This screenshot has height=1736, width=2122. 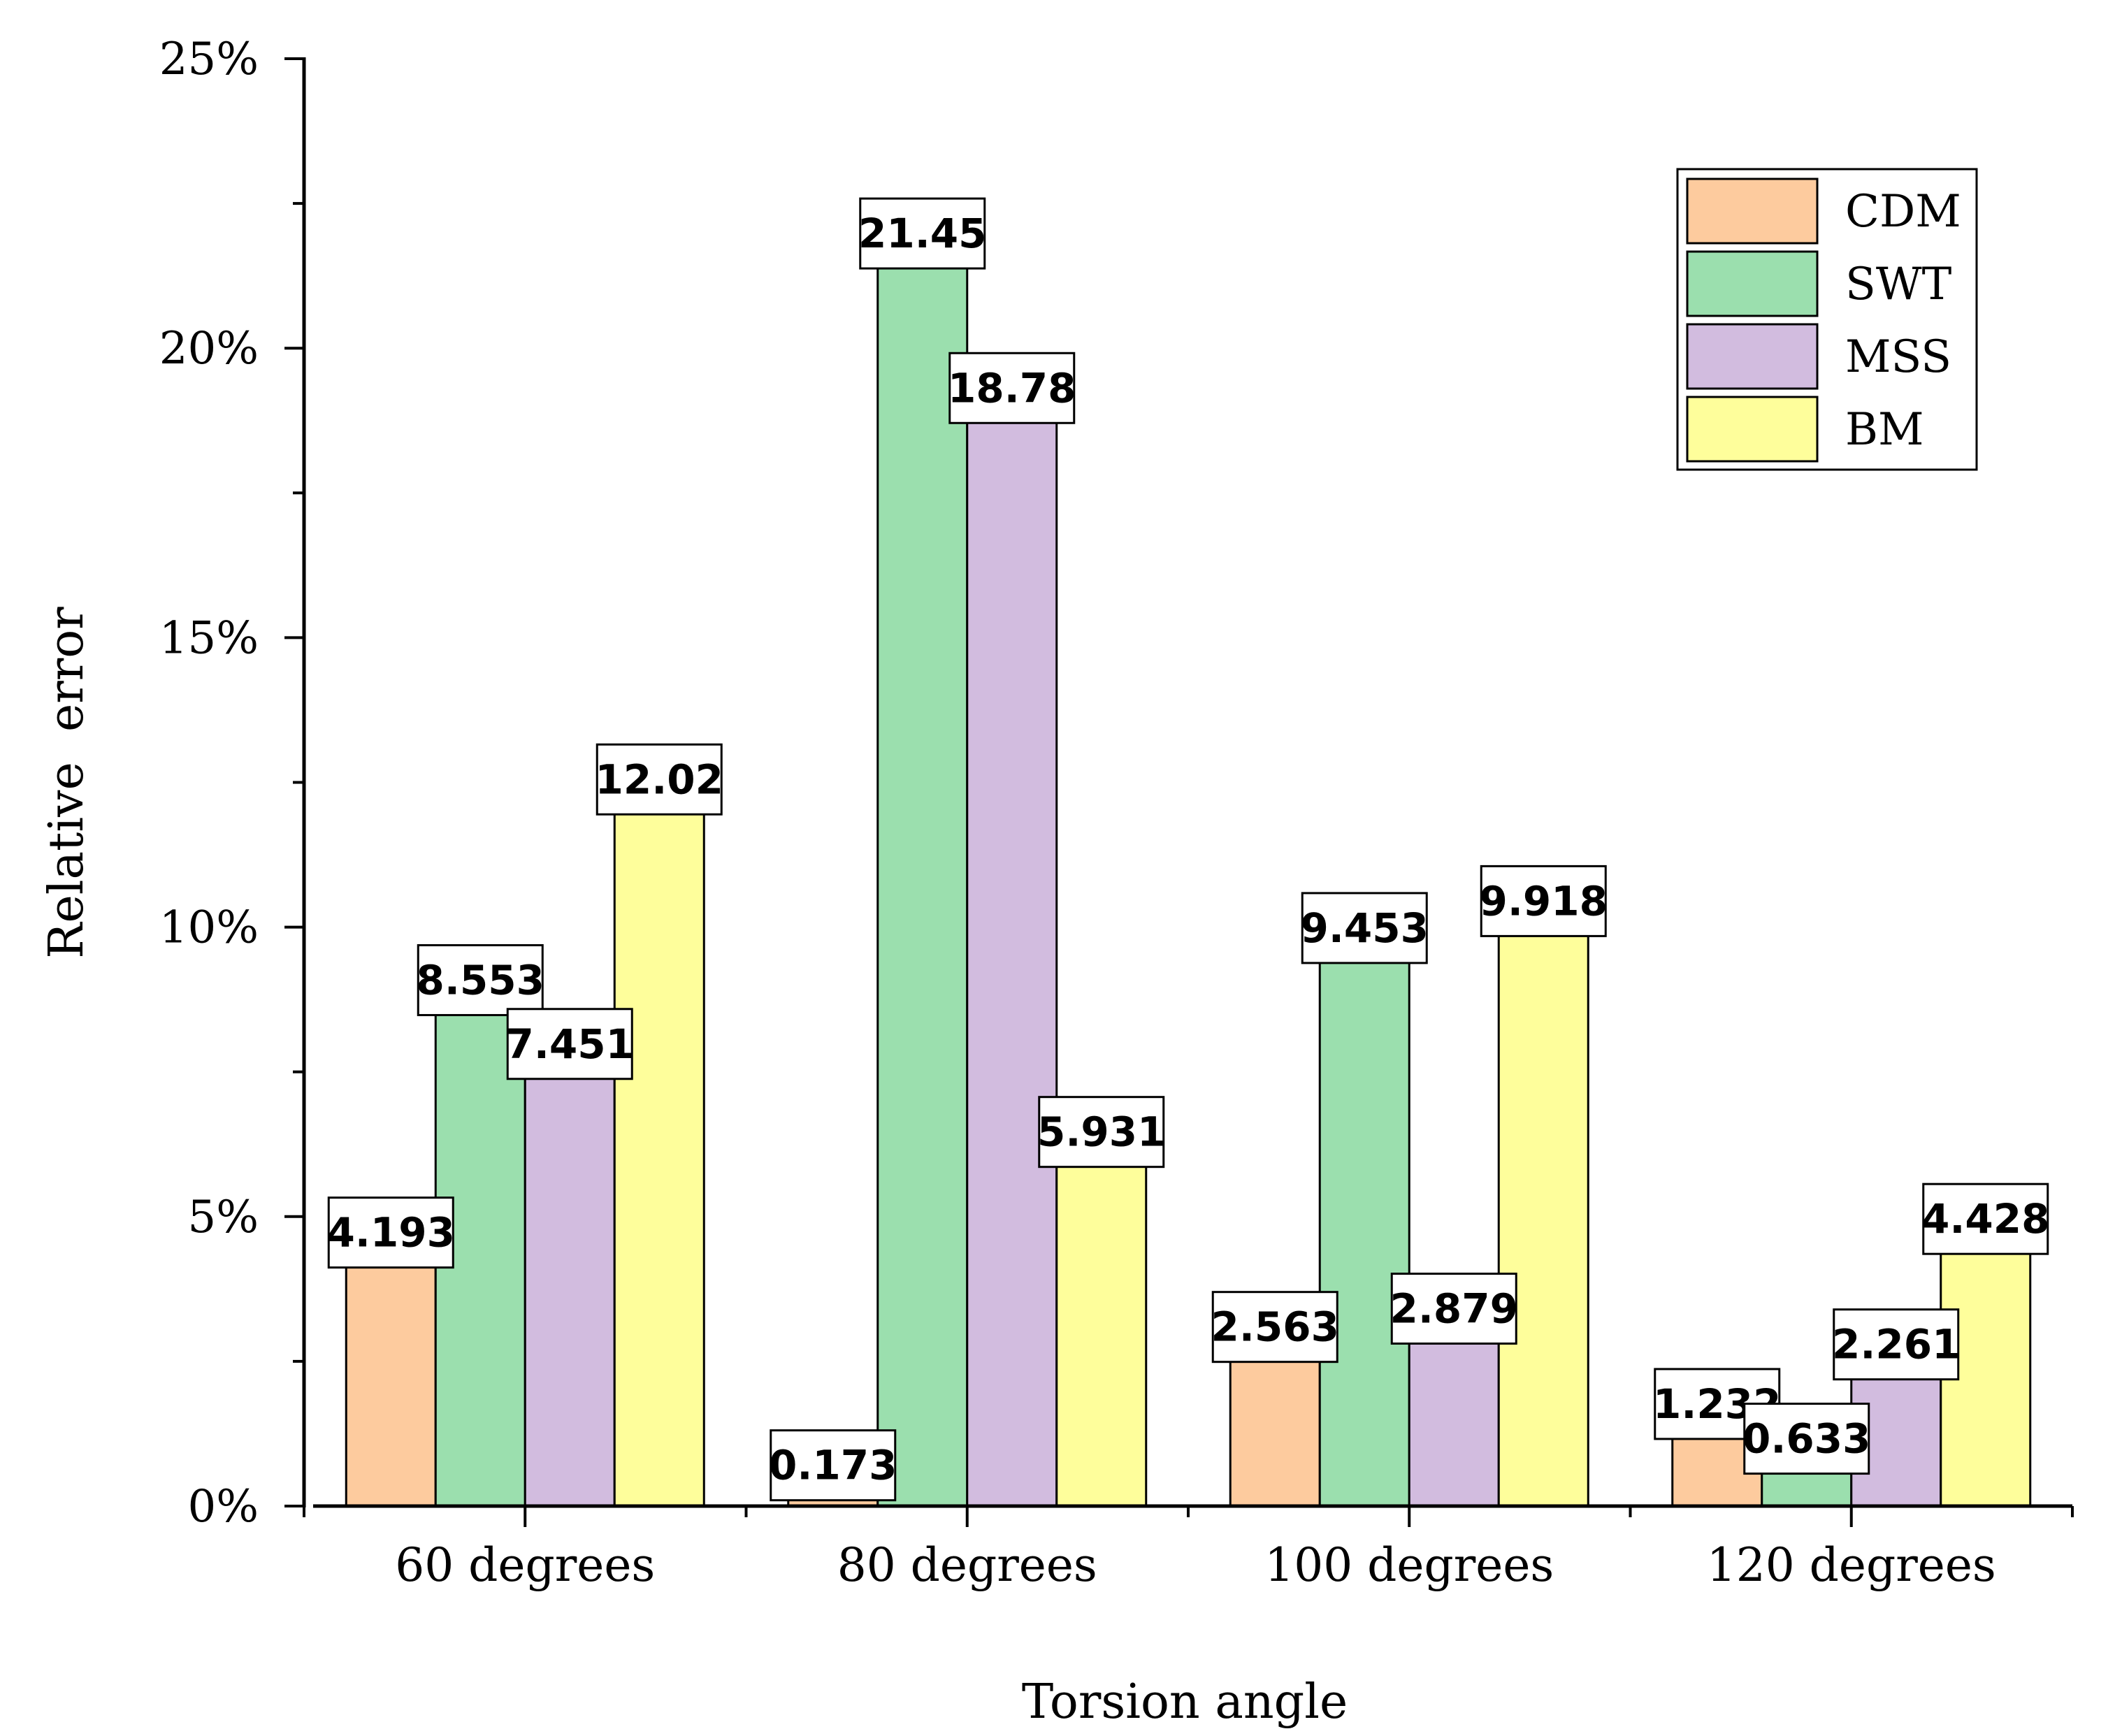 I want to click on data-label: 9.918, so click(x=1544, y=901).